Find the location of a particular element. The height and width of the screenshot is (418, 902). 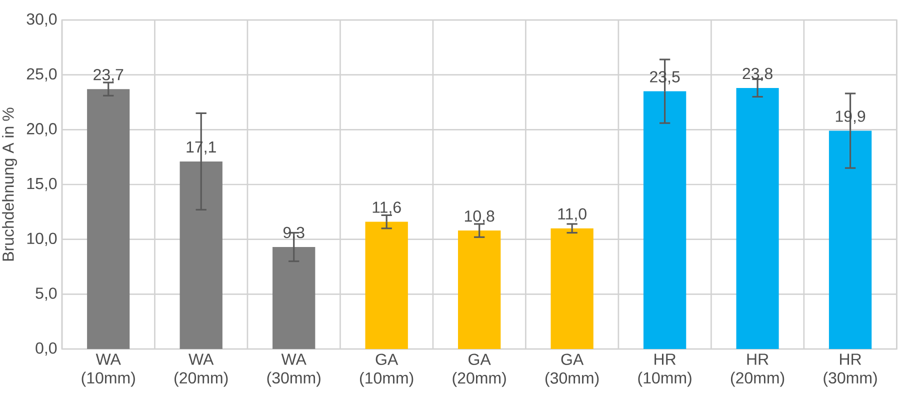

x-tick-label: WA (30mm) is located at coordinates (293, 370).